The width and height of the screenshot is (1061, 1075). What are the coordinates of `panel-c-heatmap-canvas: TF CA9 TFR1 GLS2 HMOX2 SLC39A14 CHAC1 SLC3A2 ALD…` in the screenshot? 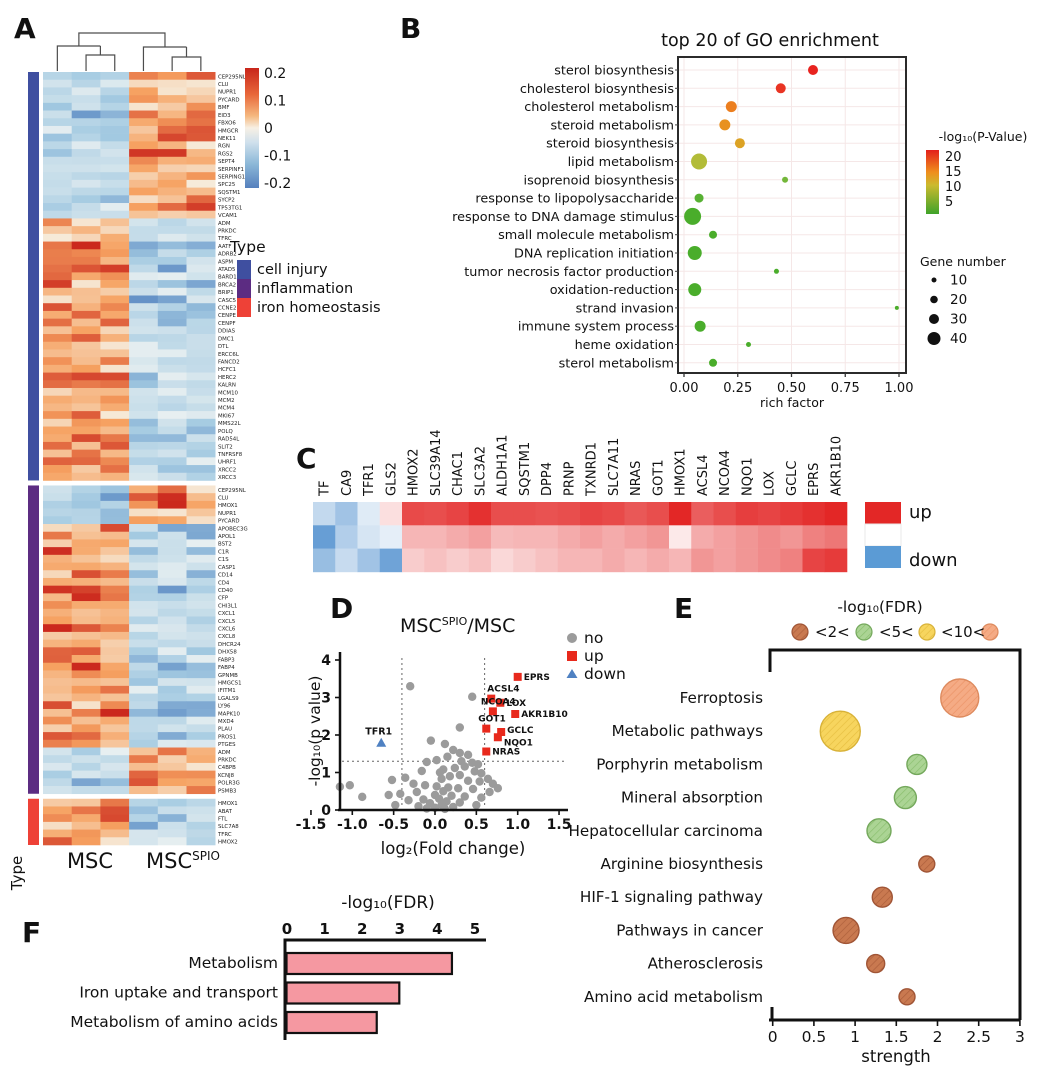 It's located at (635, 501).